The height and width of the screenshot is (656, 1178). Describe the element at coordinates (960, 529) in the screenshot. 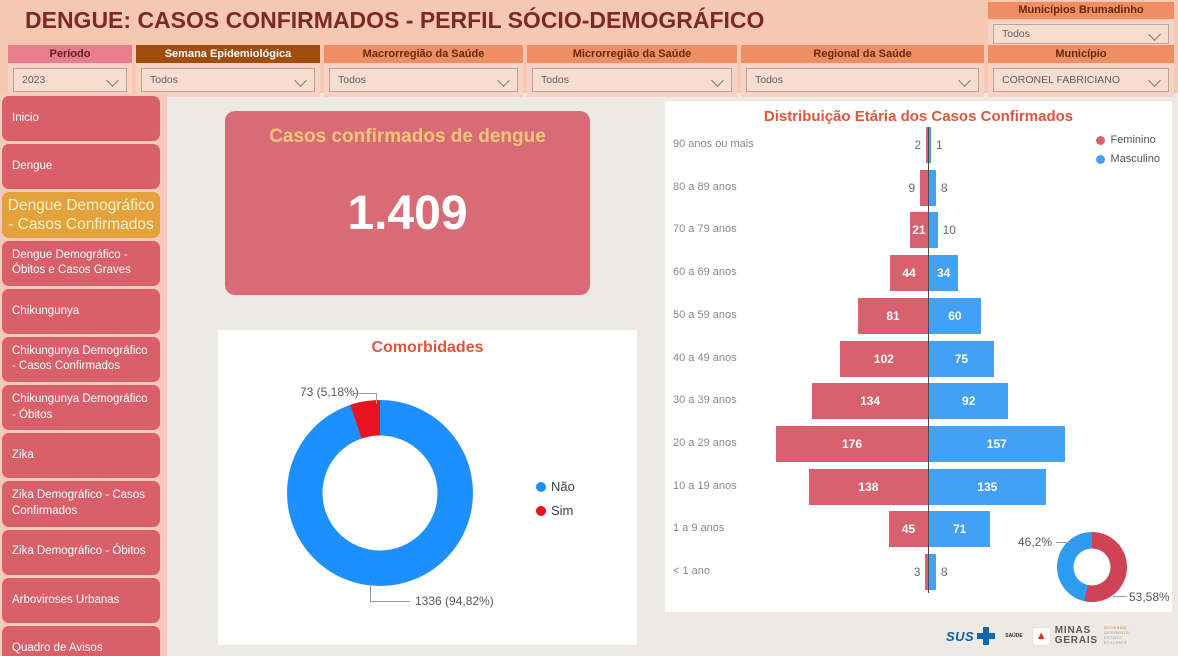

I see `pyramid-bar-masculino: 71` at that location.